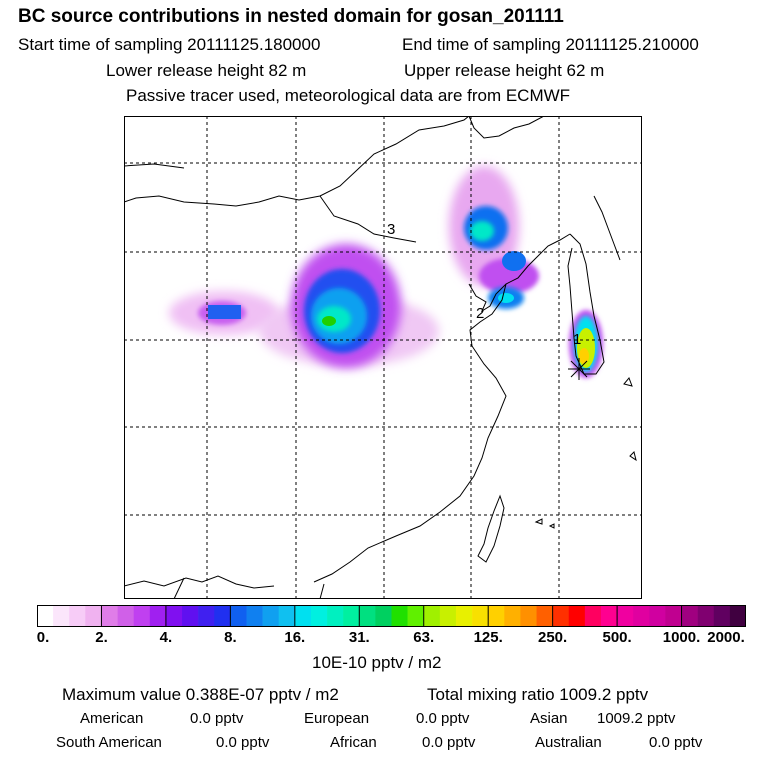 The image size is (768, 768). I want to click on map-label-2: 2, so click(480, 313).